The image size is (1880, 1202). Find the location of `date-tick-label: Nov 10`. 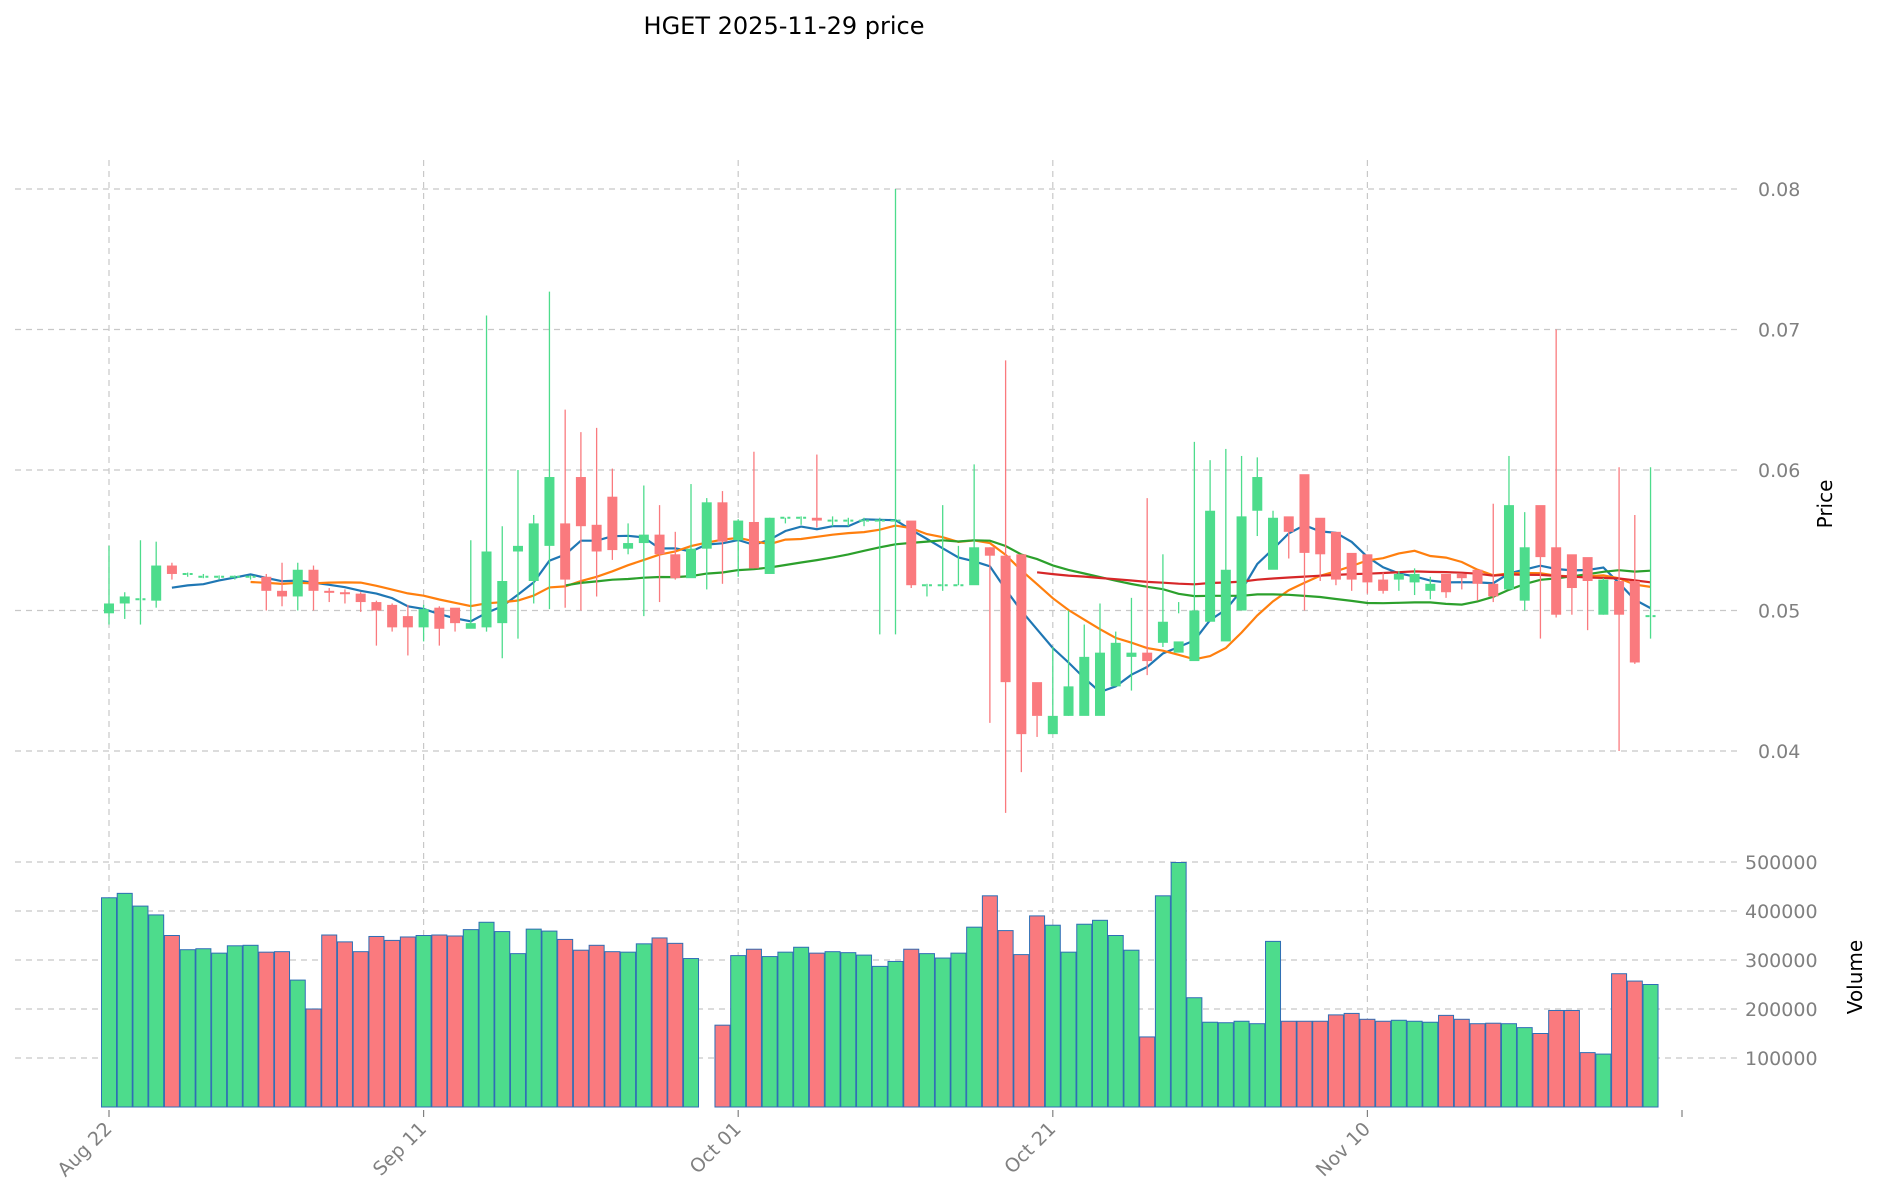

date-tick-label: Nov 10 is located at coordinates (1343, 1149).